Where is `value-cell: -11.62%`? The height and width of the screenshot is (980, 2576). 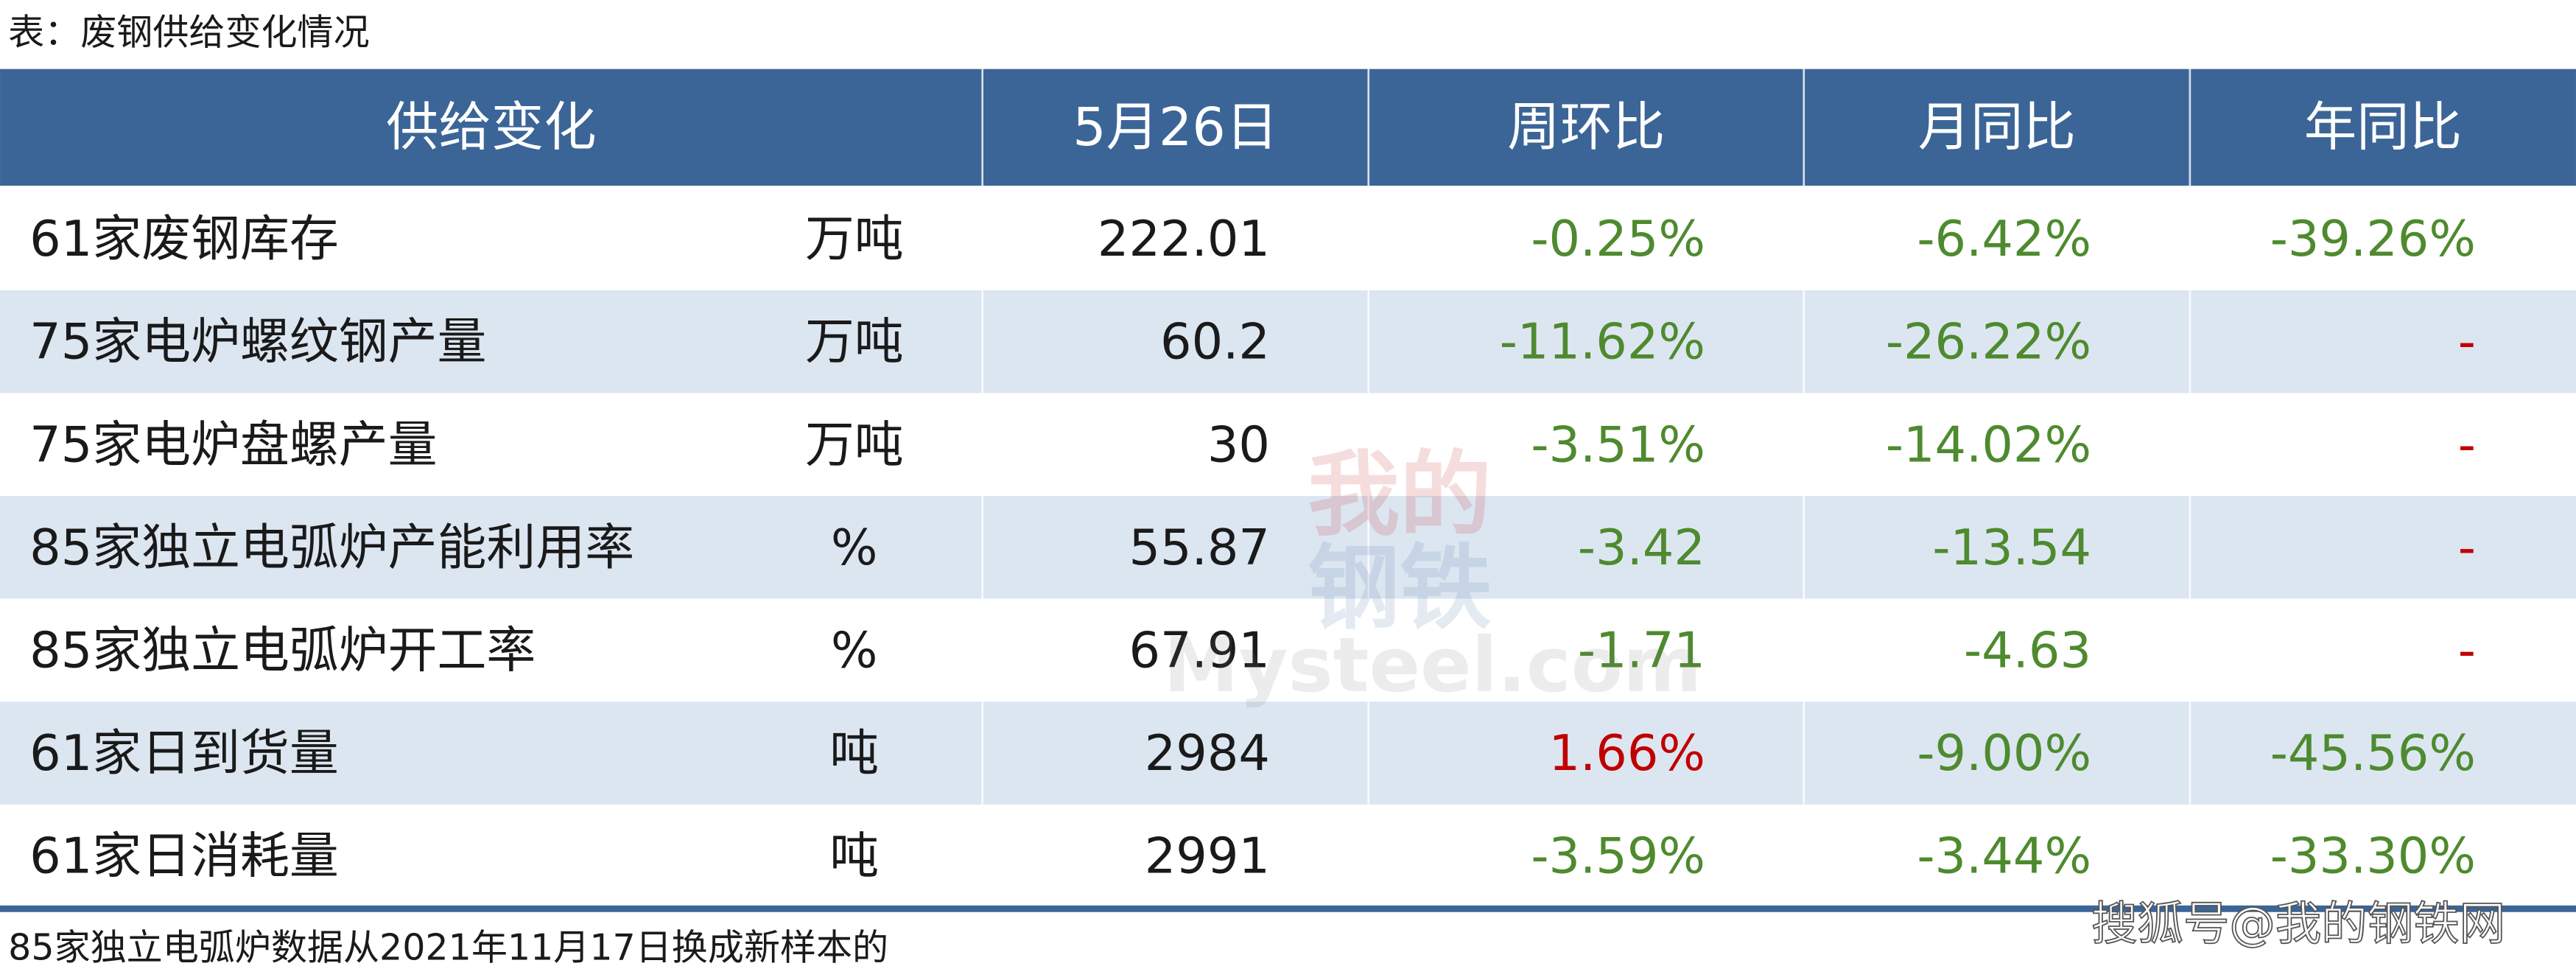 value-cell: -11.62% is located at coordinates (1602, 342).